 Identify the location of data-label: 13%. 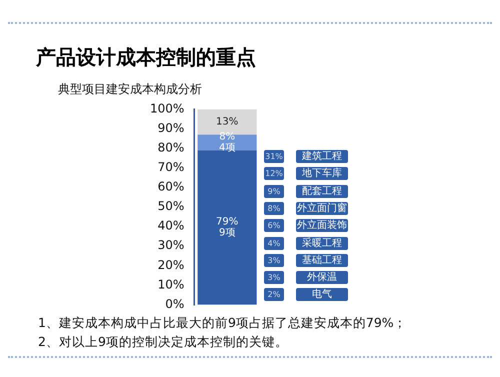
(227, 122).